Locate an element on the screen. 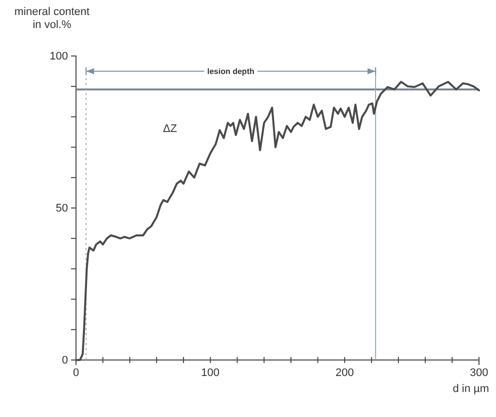 The image size is (496, 417). x-tick-label: 0 is located at coordinates (76, 372).